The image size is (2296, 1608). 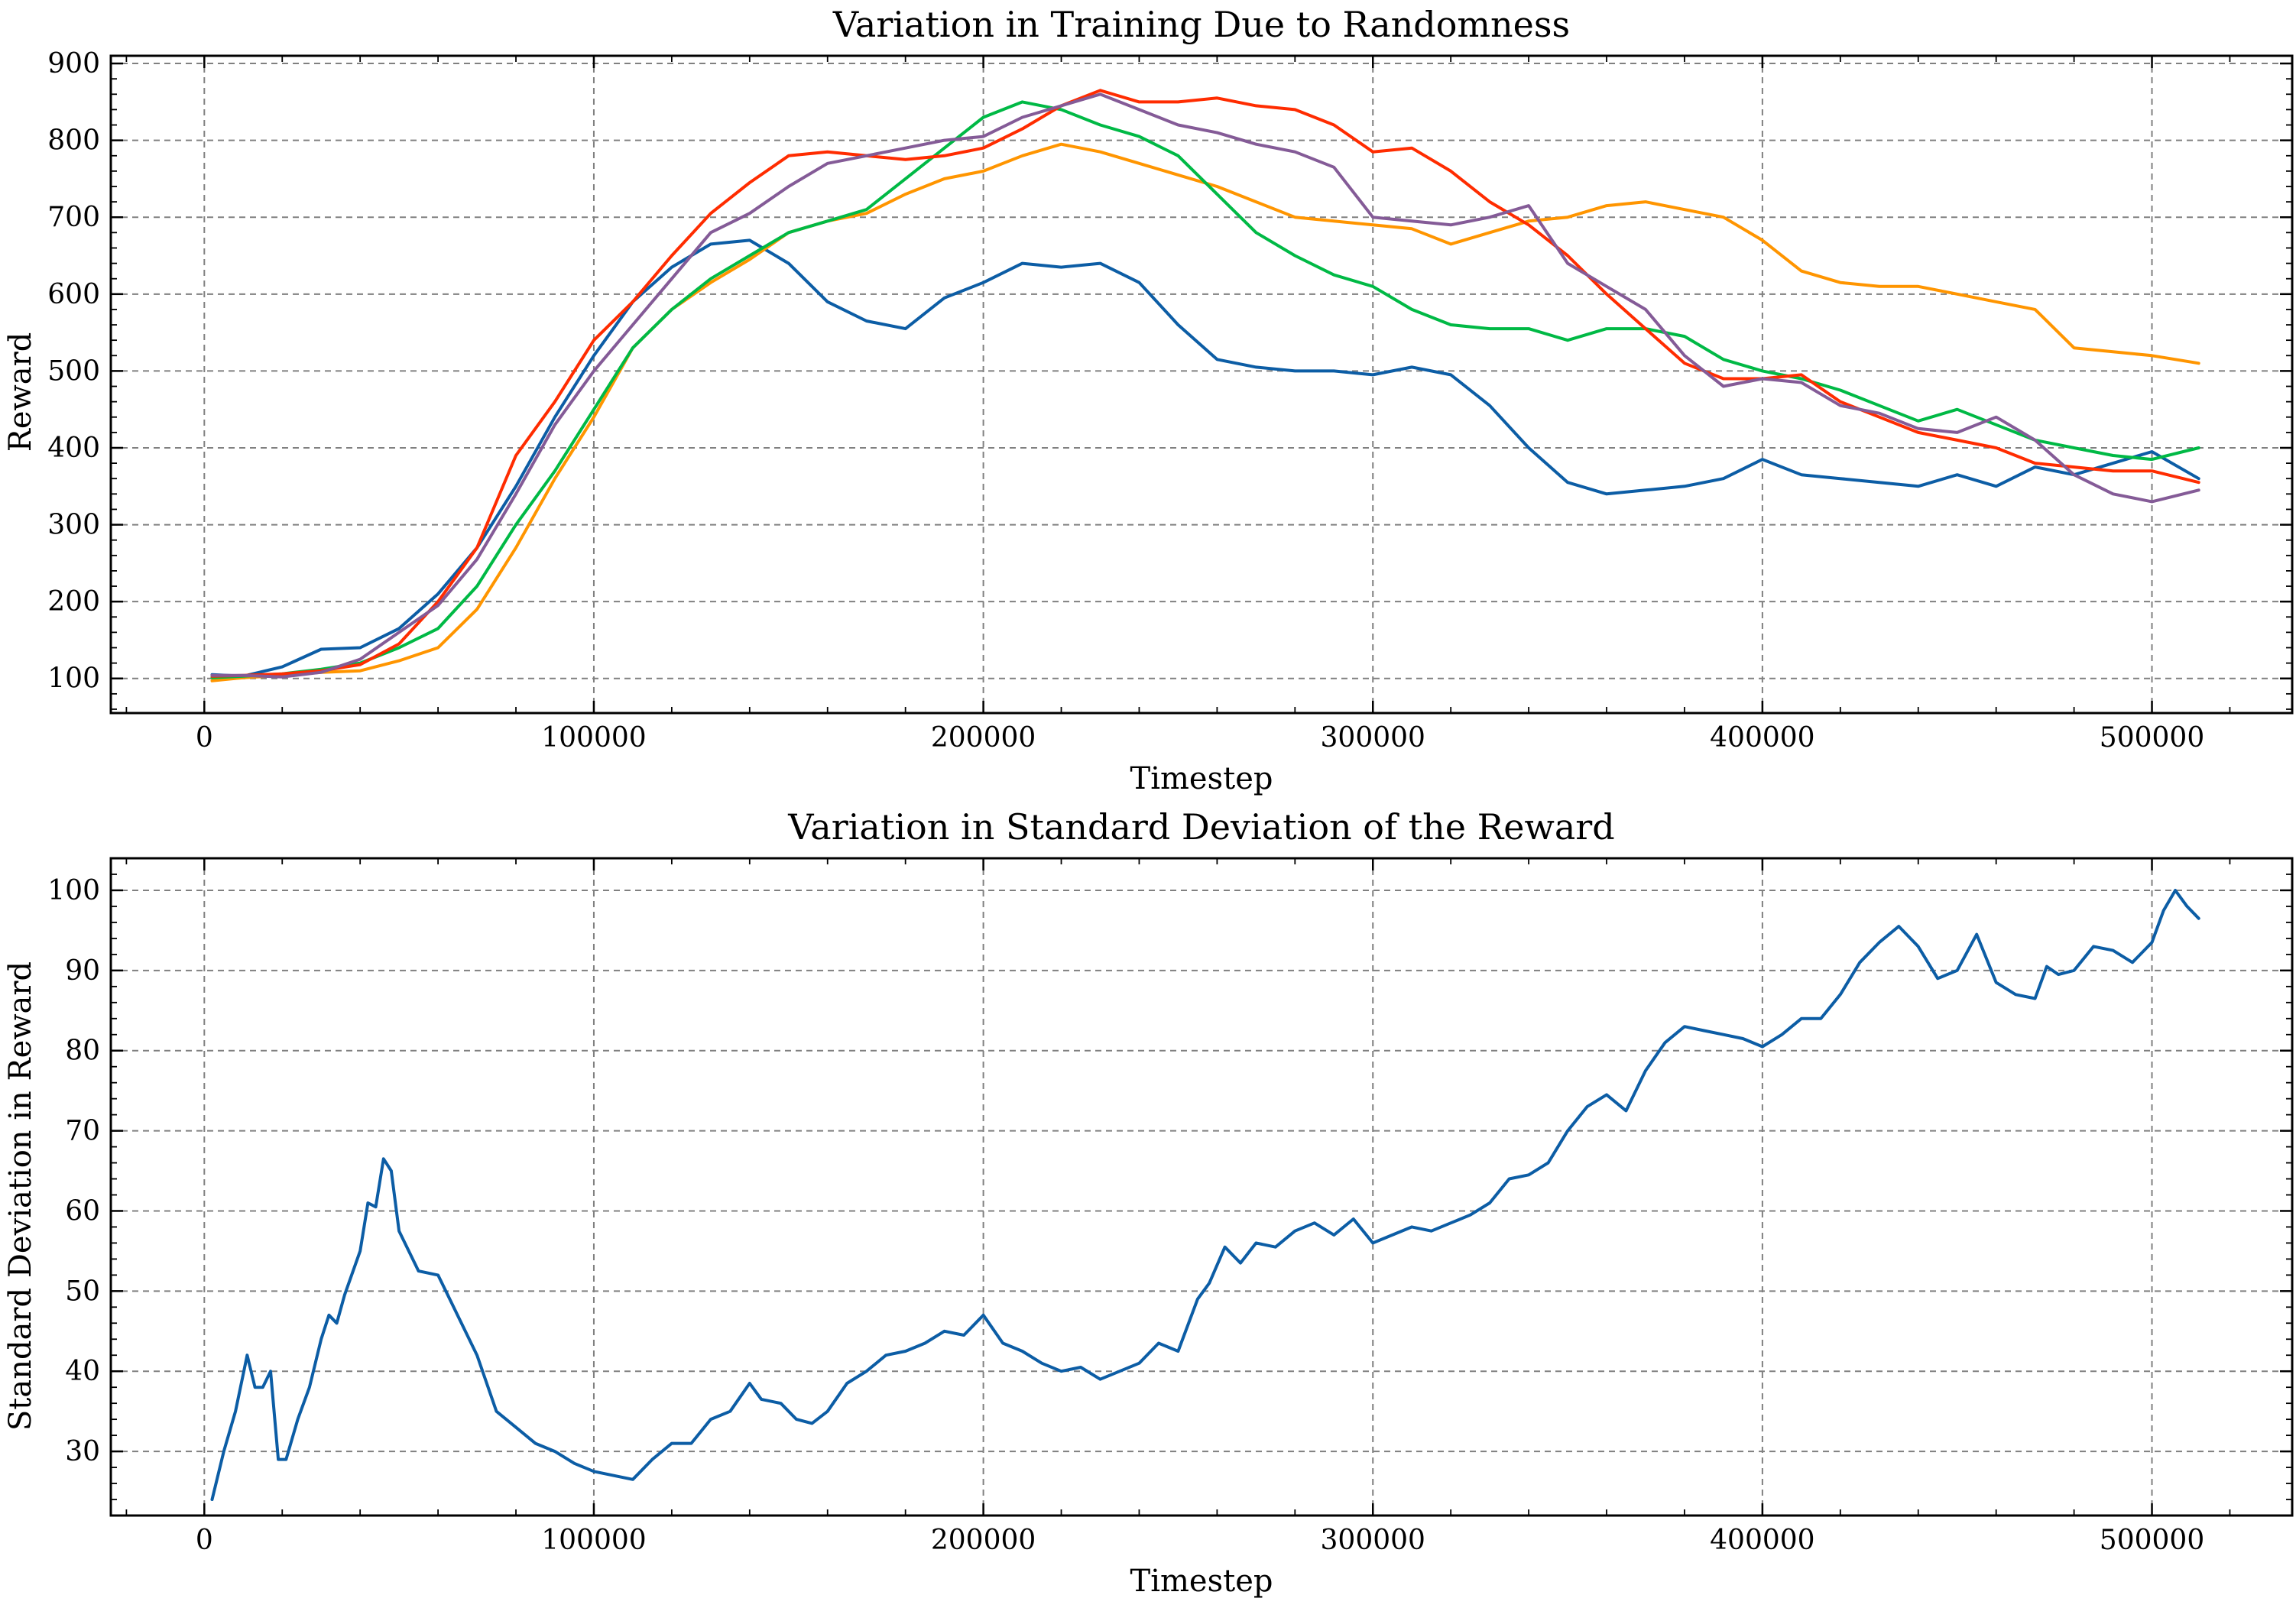 I want to click on std-ytick-label: 40, so click(x=82, y=1371).